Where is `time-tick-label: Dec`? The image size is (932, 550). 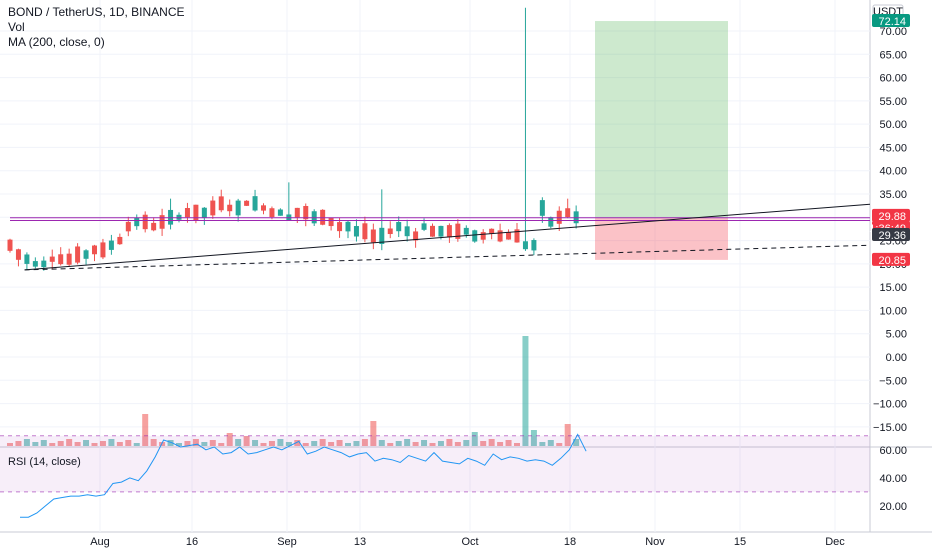
time-tick-label: Dec is located at coordinates (835, 542).